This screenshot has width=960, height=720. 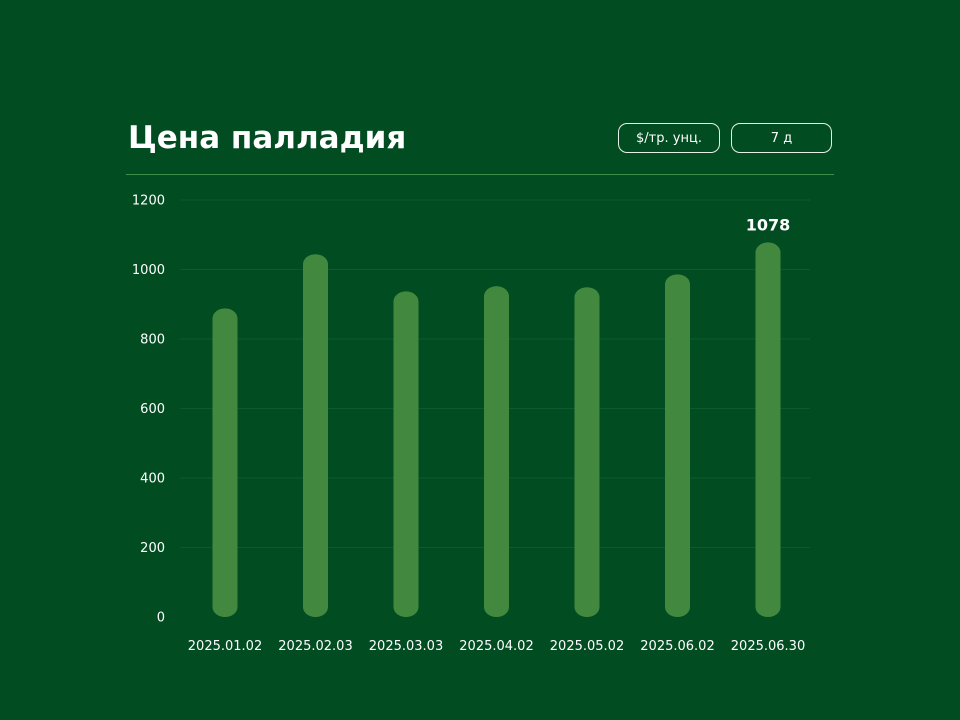 I want to click on time-range-button: 7 д, so click(x=781, y=138).